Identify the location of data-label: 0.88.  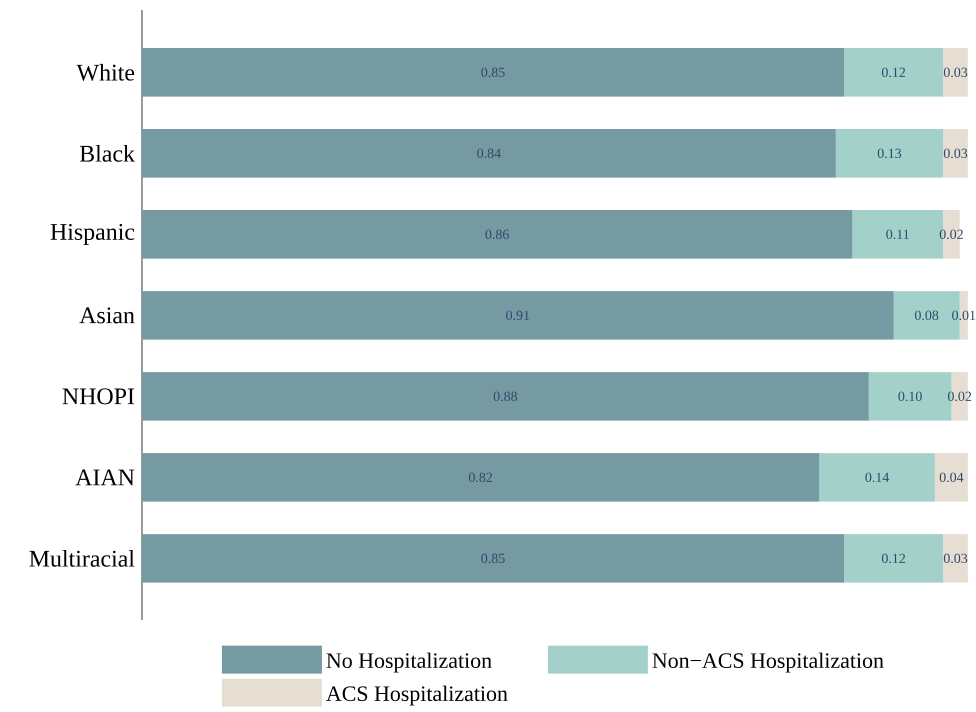
(506, 397).